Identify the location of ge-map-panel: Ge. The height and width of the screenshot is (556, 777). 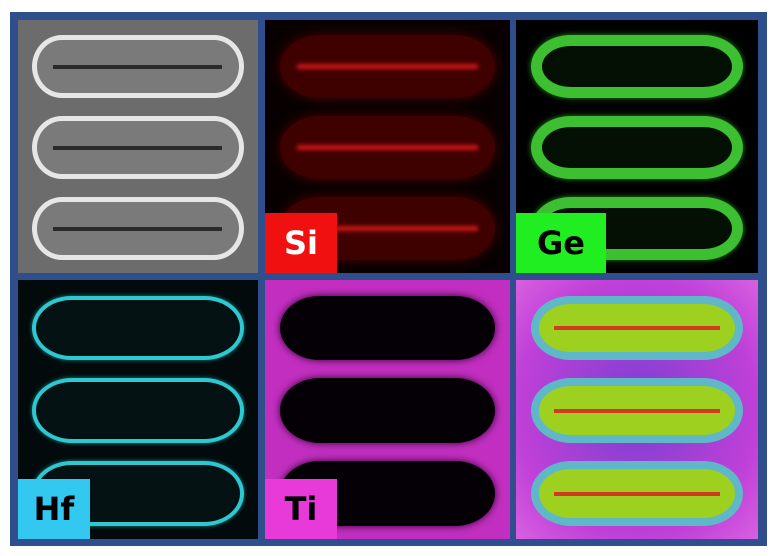
(637, 146).